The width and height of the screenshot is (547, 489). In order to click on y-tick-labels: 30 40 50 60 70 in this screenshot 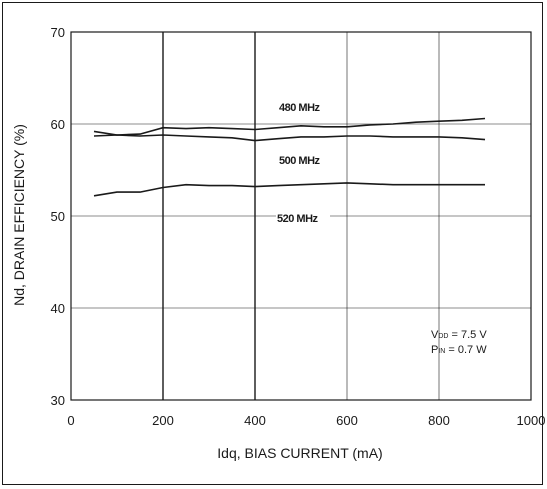, I will do `click(58, 216)`.